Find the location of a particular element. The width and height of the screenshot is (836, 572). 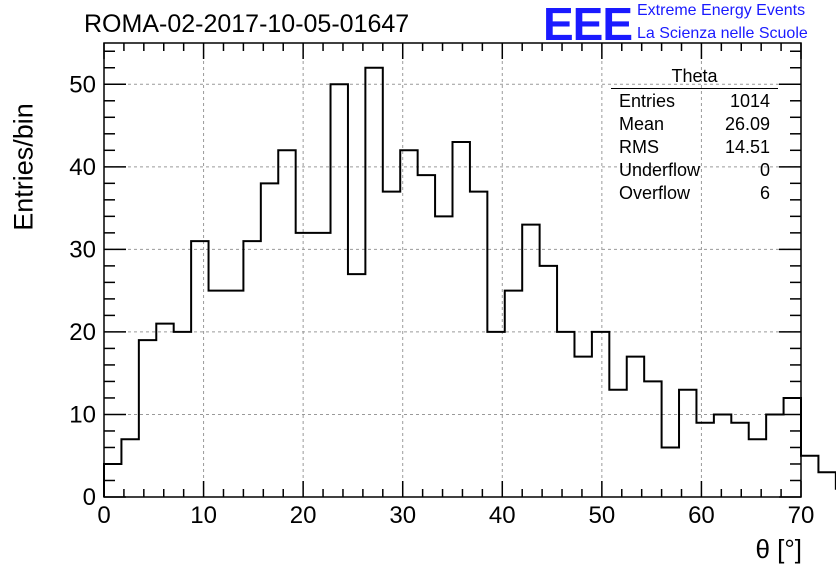

stats-label: Underflow is located at coordinates (660, 170).